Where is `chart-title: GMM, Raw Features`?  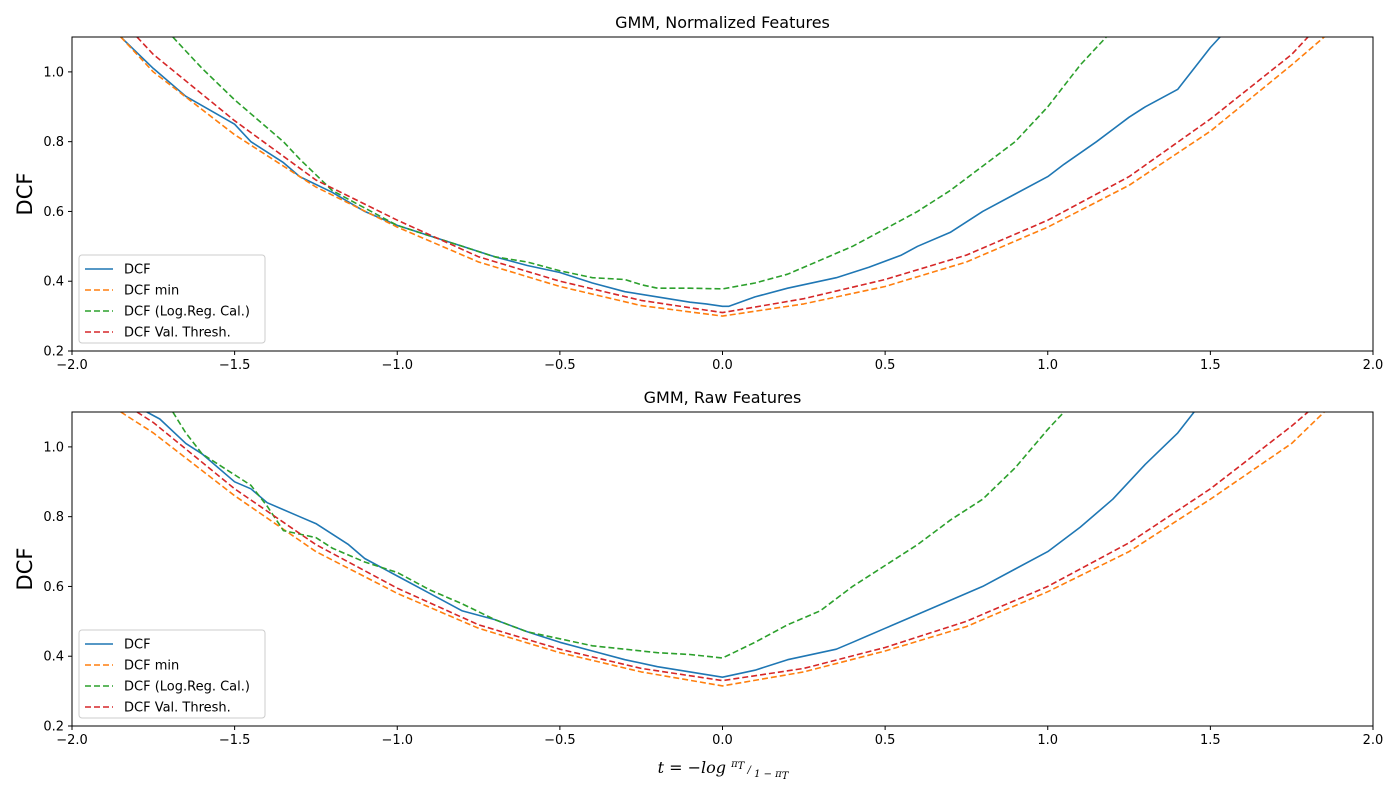
chart-title: GMM, Raw Features is located at coordinates (723, 397).